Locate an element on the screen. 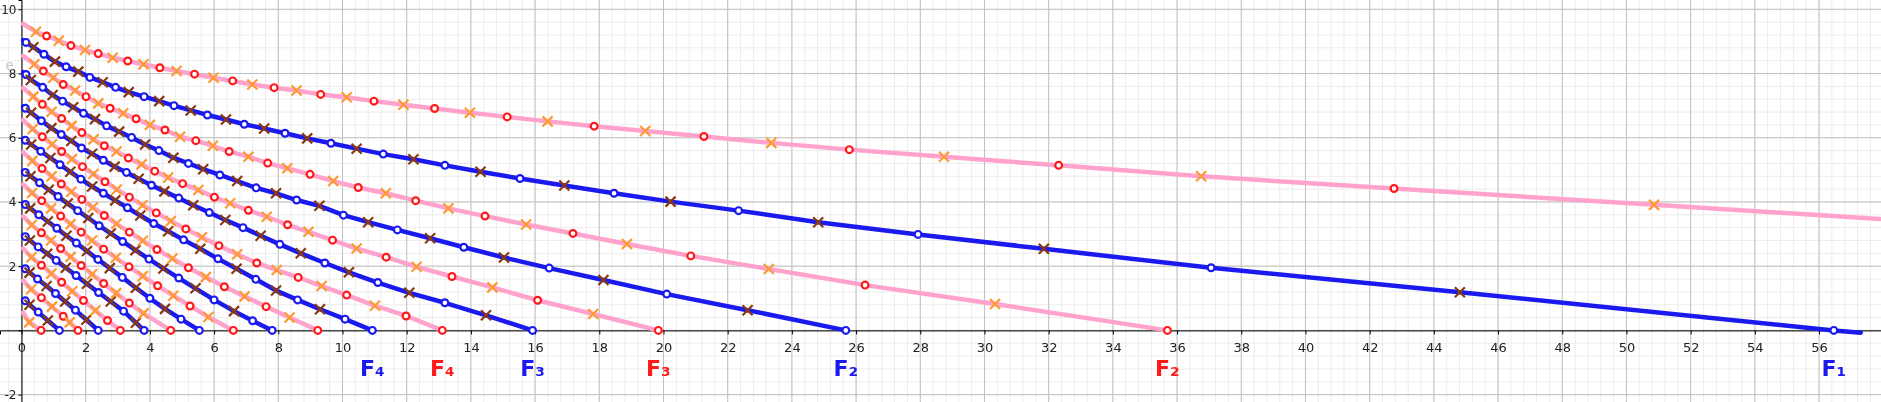  x-tick-label: 52 is located at coordinates (1691, 347).